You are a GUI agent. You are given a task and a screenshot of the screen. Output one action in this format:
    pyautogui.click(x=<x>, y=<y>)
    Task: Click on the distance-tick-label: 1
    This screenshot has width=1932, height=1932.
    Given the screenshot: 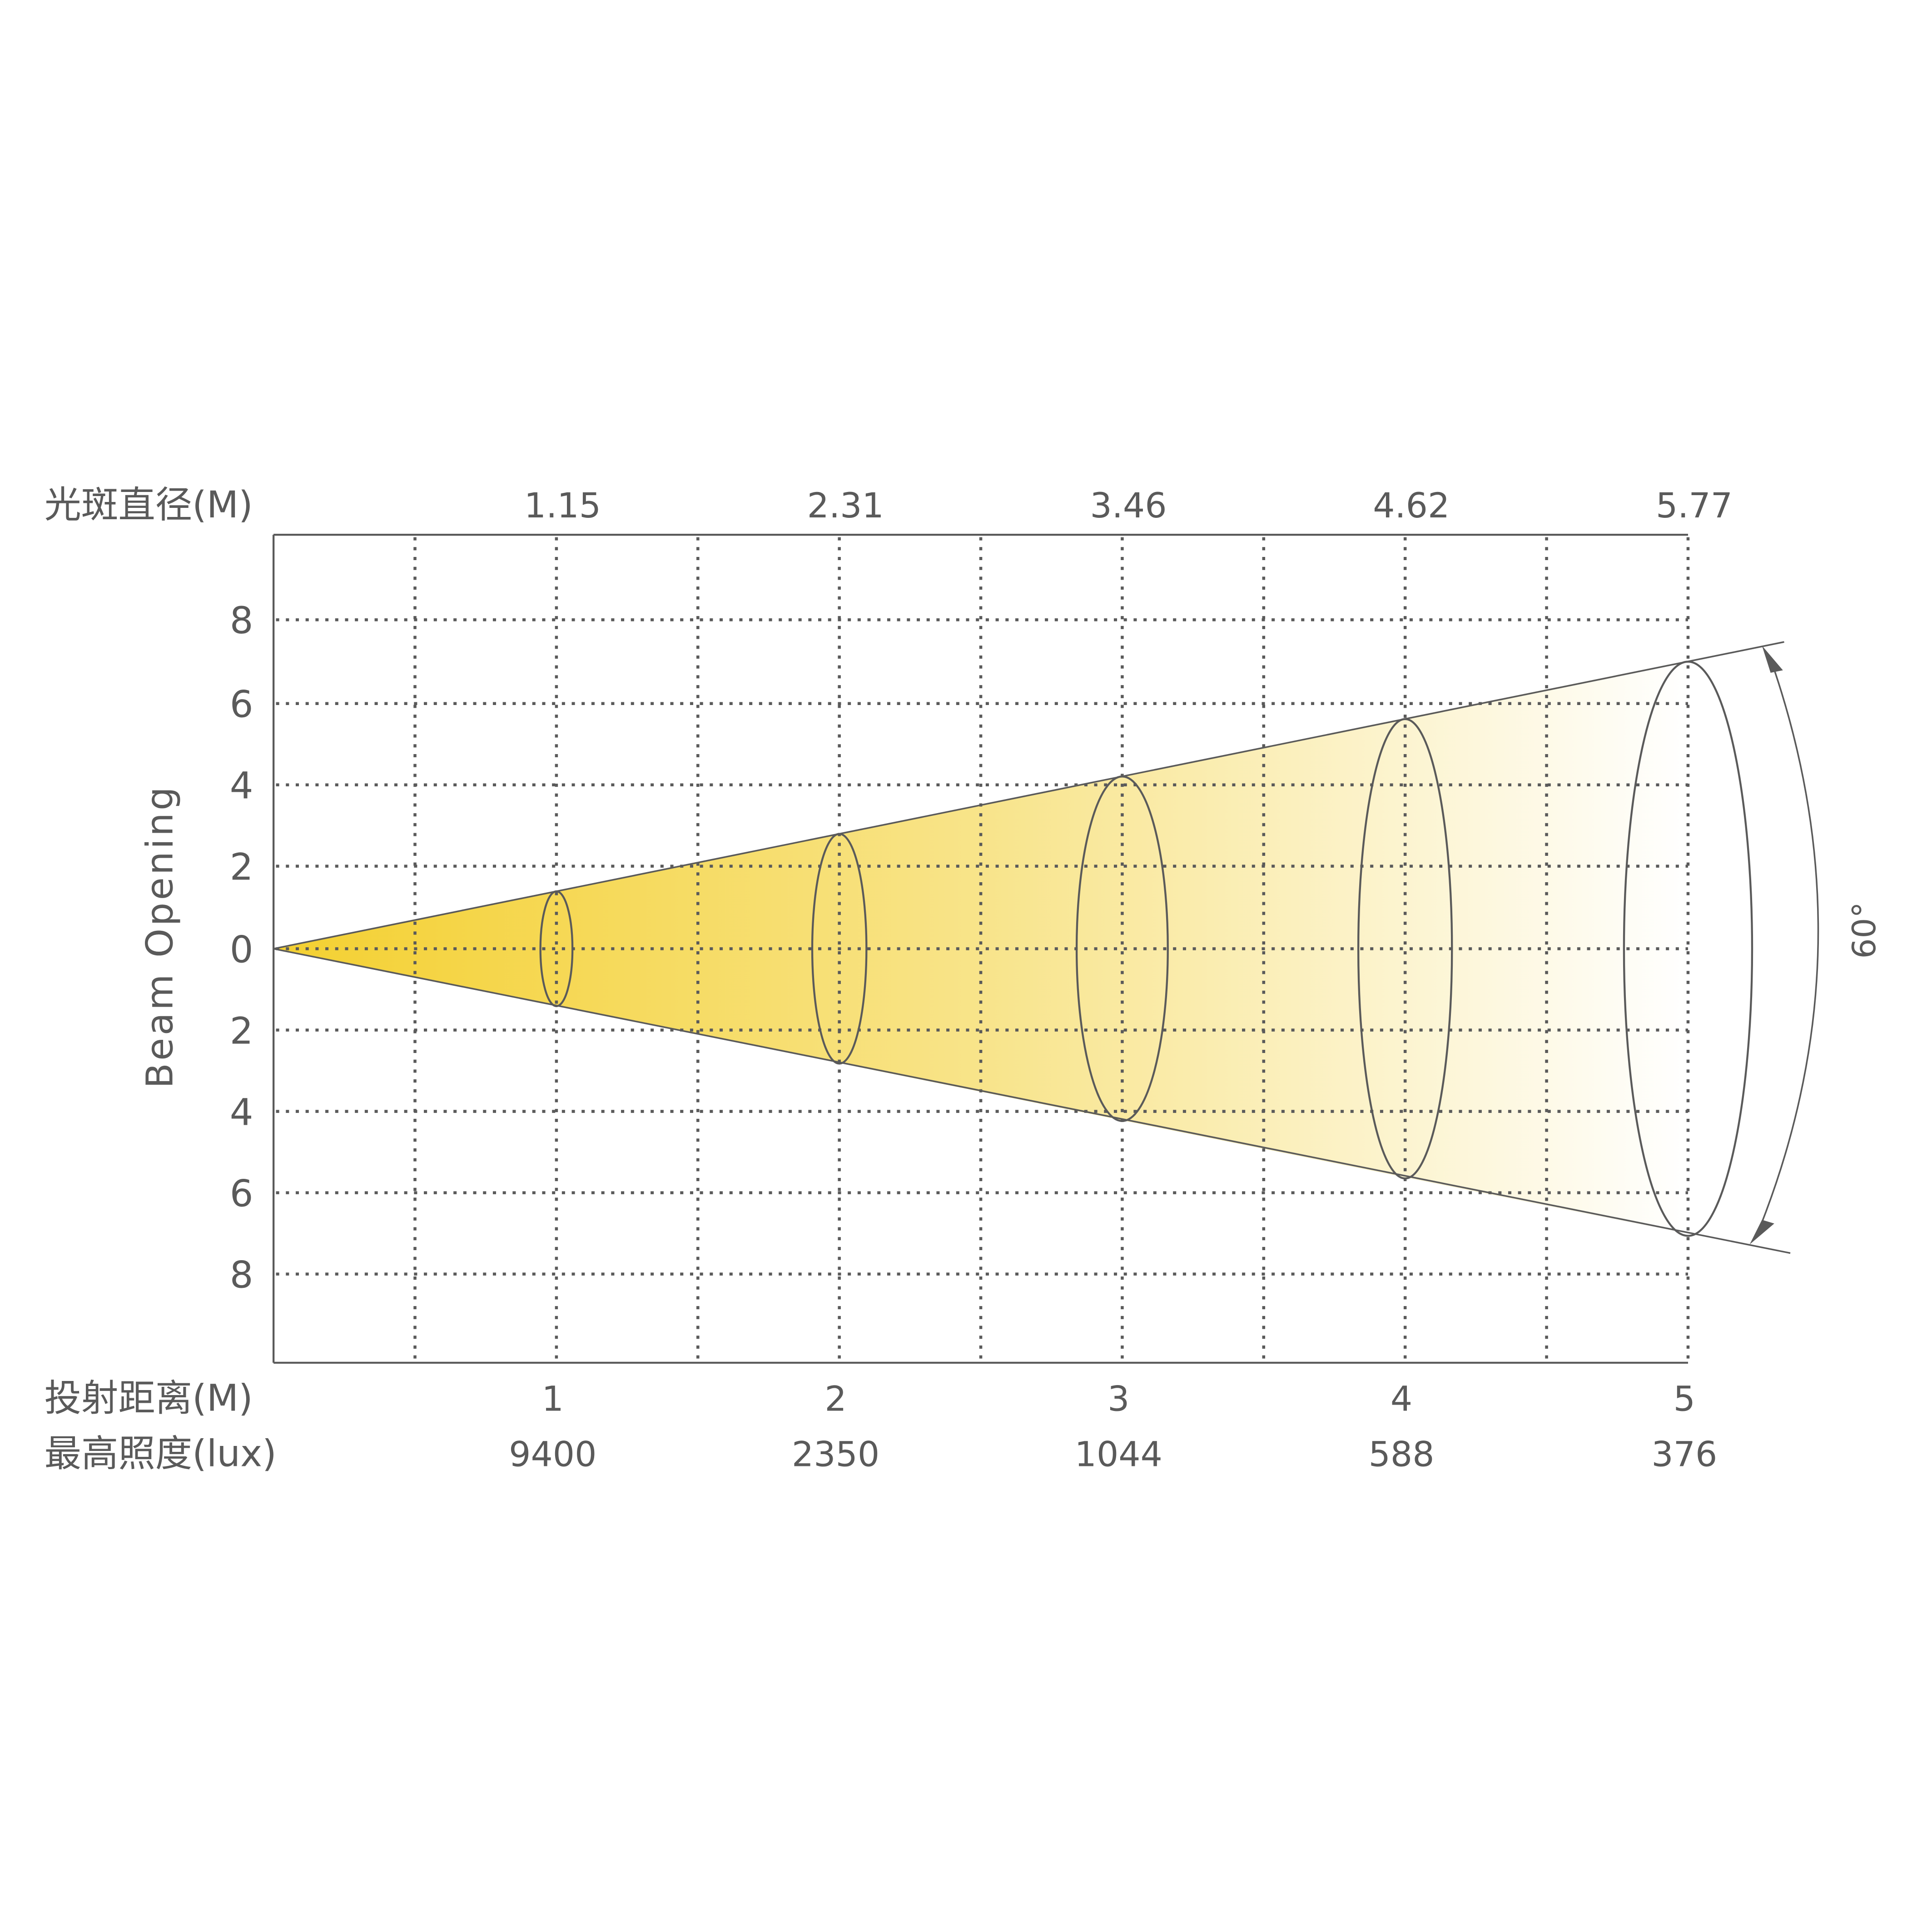 What is the action you would take?
    pyautogui.click(x=553, y=1399)
    